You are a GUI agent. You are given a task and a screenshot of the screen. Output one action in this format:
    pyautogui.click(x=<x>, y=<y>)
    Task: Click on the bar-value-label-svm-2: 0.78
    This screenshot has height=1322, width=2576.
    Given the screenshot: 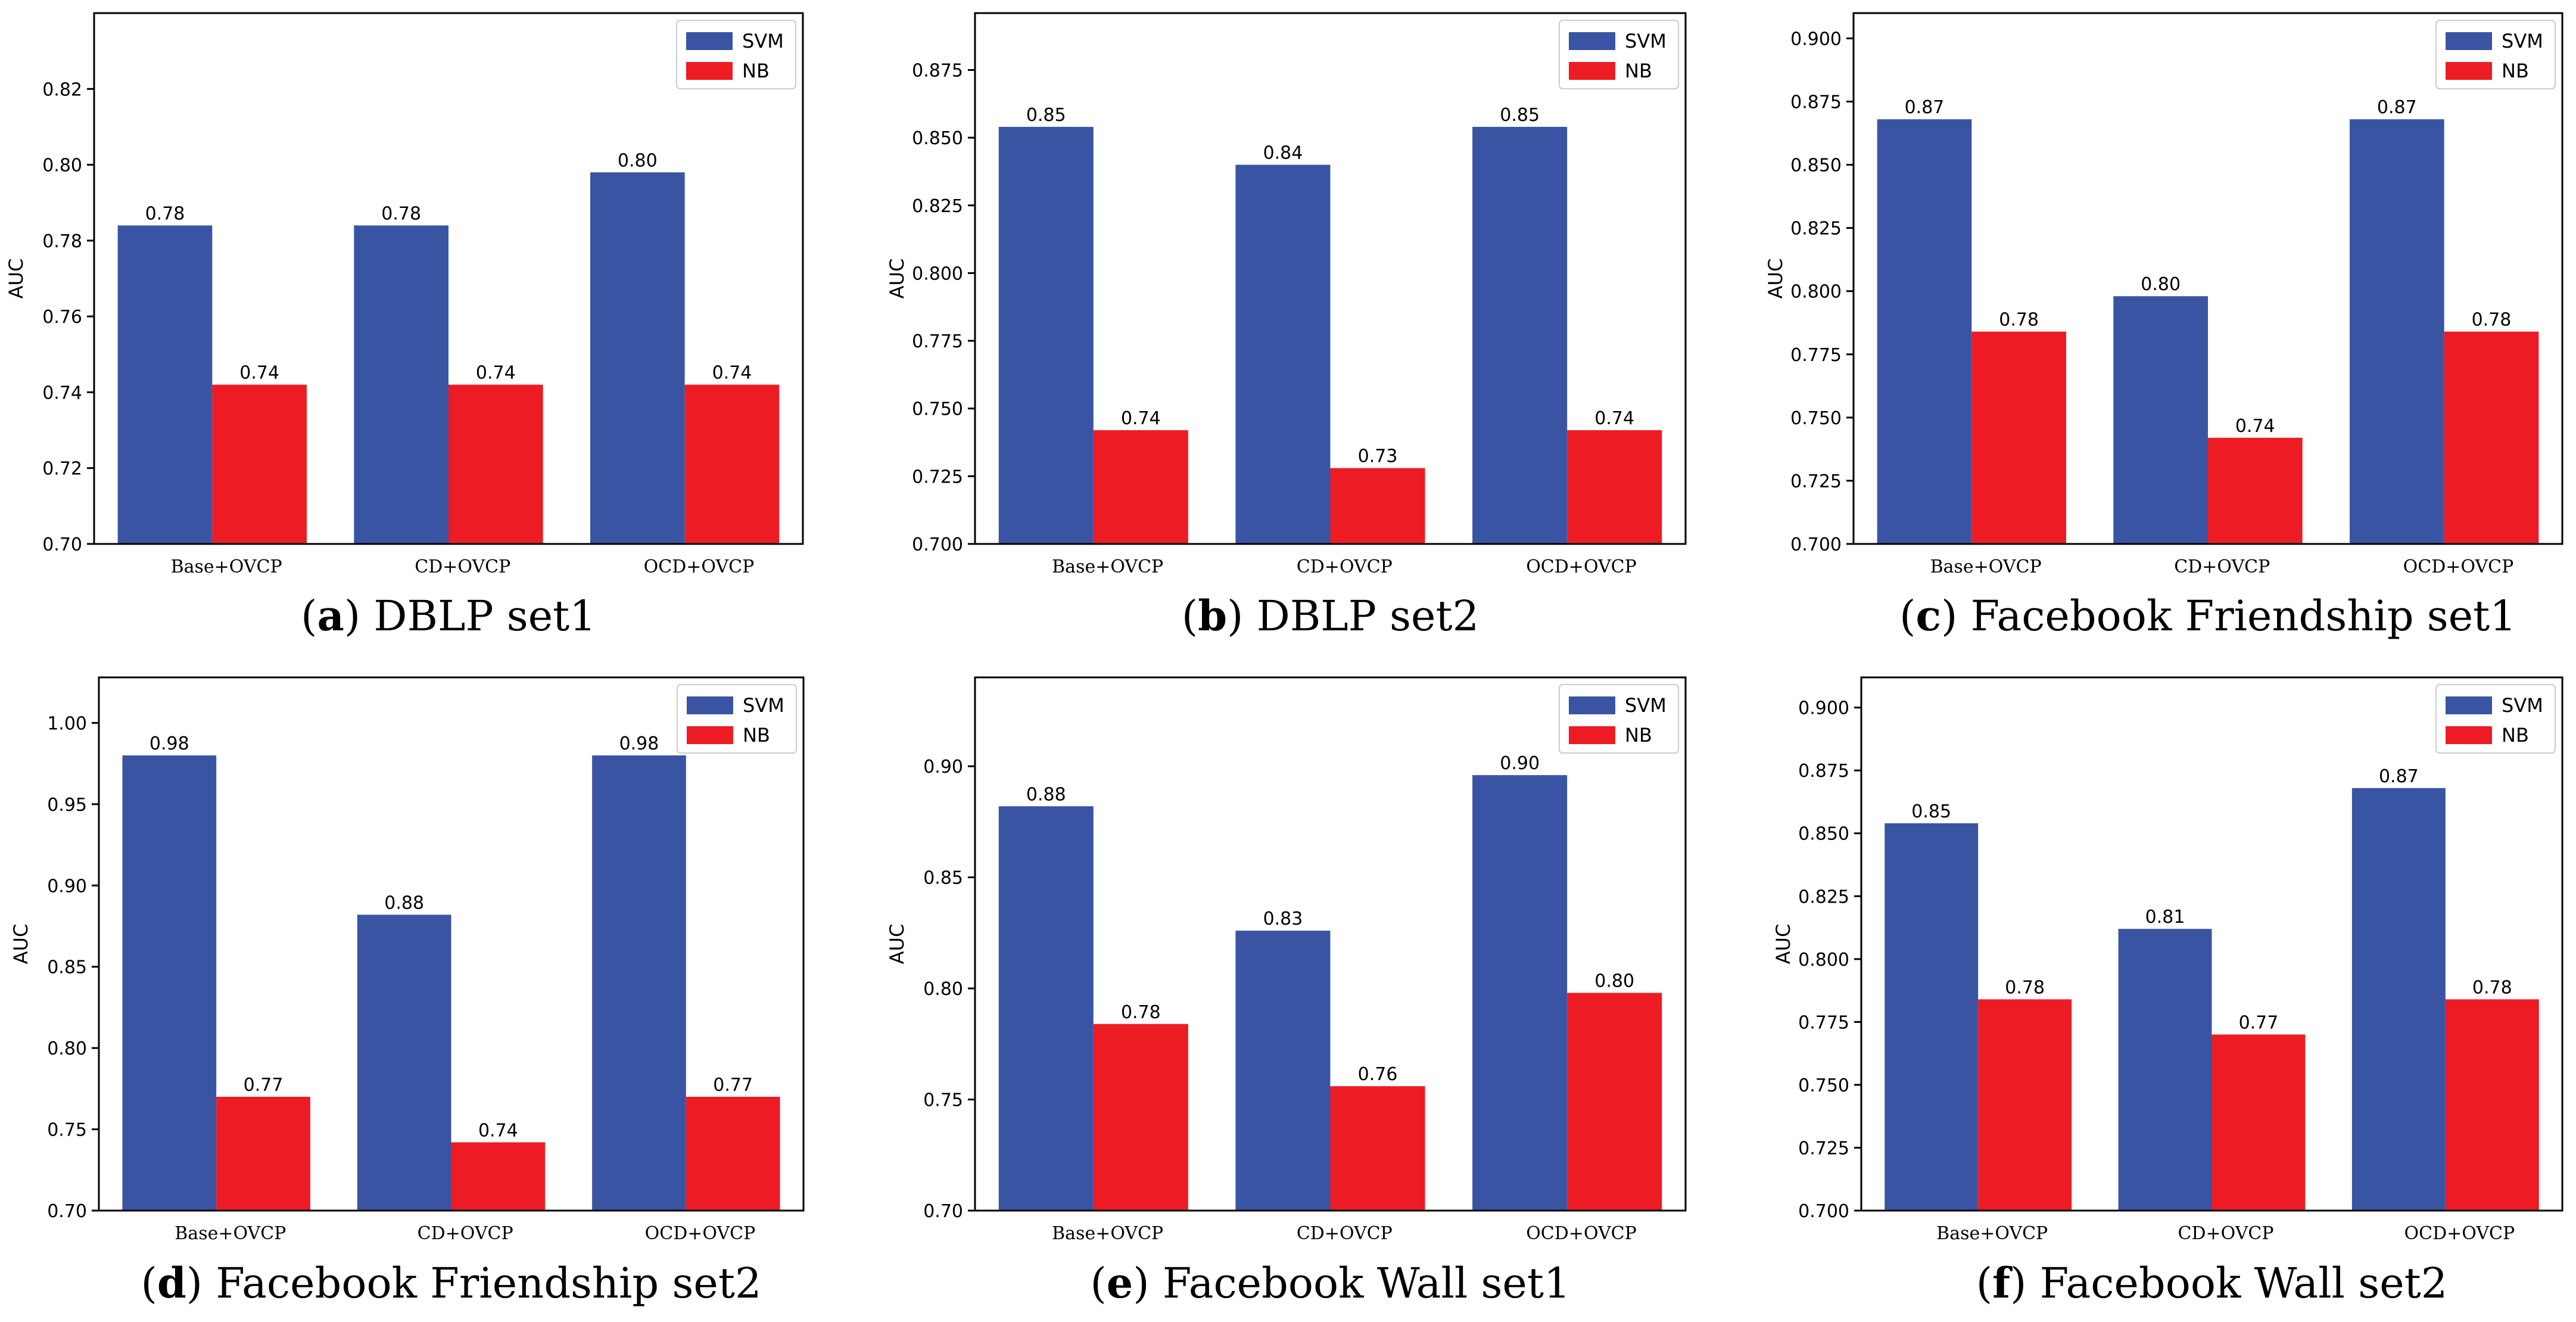 What is the action you would take?
    pyautogui.click(x=401, y=213)
    